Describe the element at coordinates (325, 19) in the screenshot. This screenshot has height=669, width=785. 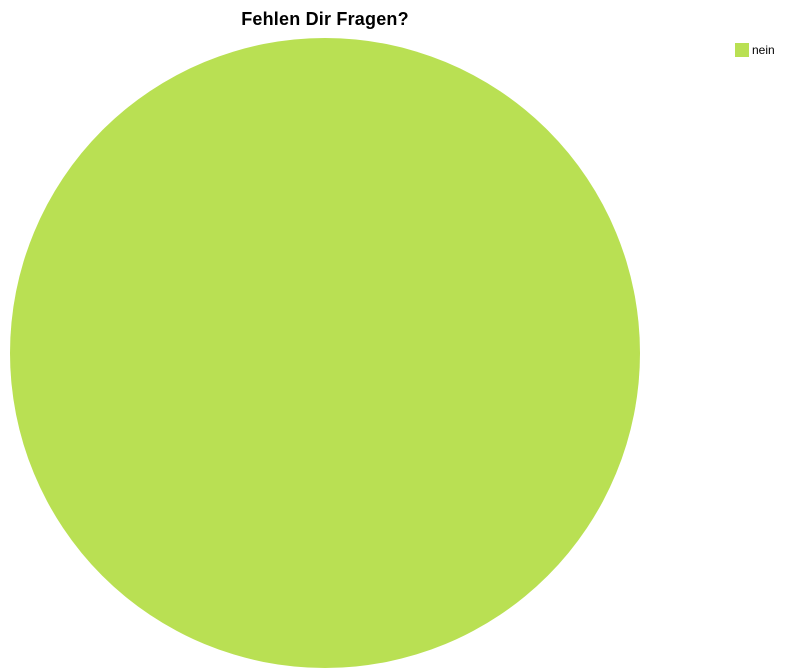
I see `chart-title: Fehlen Dir Fragen?` at that location.